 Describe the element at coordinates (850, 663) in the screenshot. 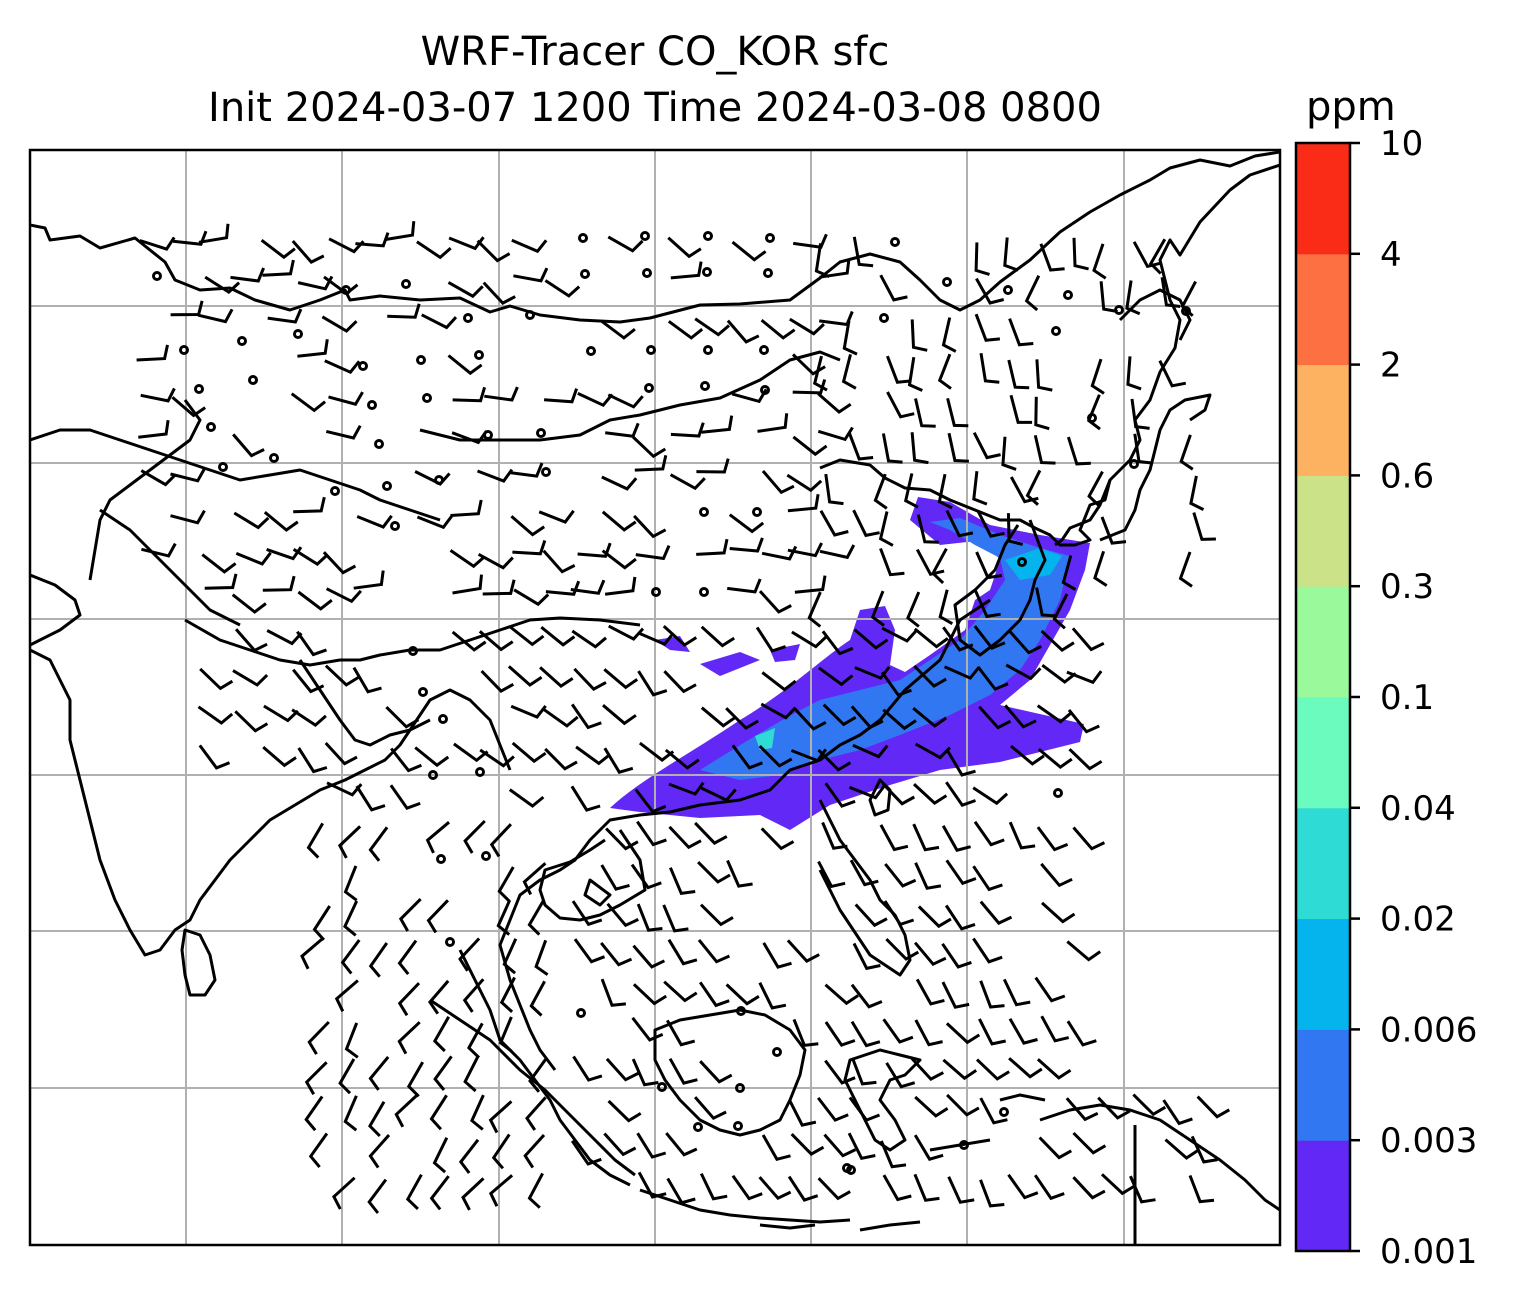

I see `tracer-plume` at that location.